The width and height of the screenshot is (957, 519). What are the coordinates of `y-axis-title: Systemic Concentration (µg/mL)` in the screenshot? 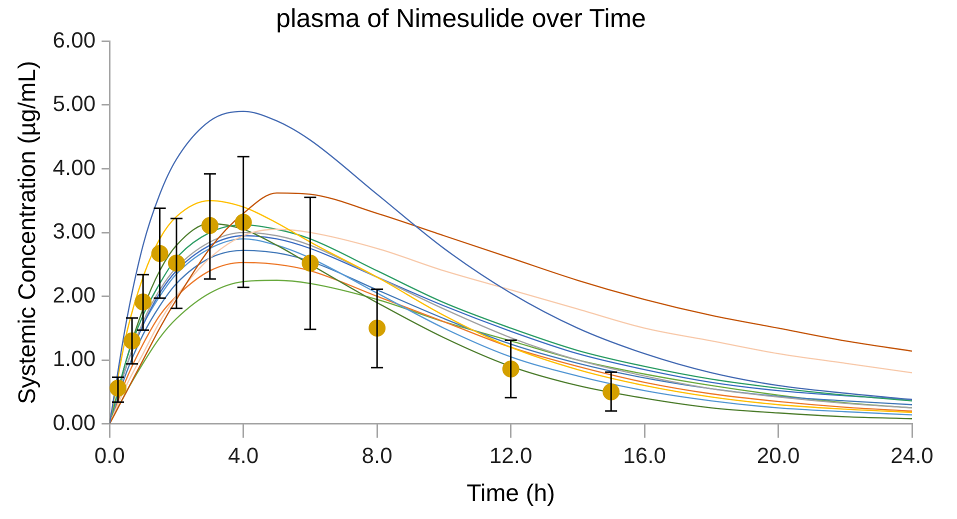 It's located at (28, 232).